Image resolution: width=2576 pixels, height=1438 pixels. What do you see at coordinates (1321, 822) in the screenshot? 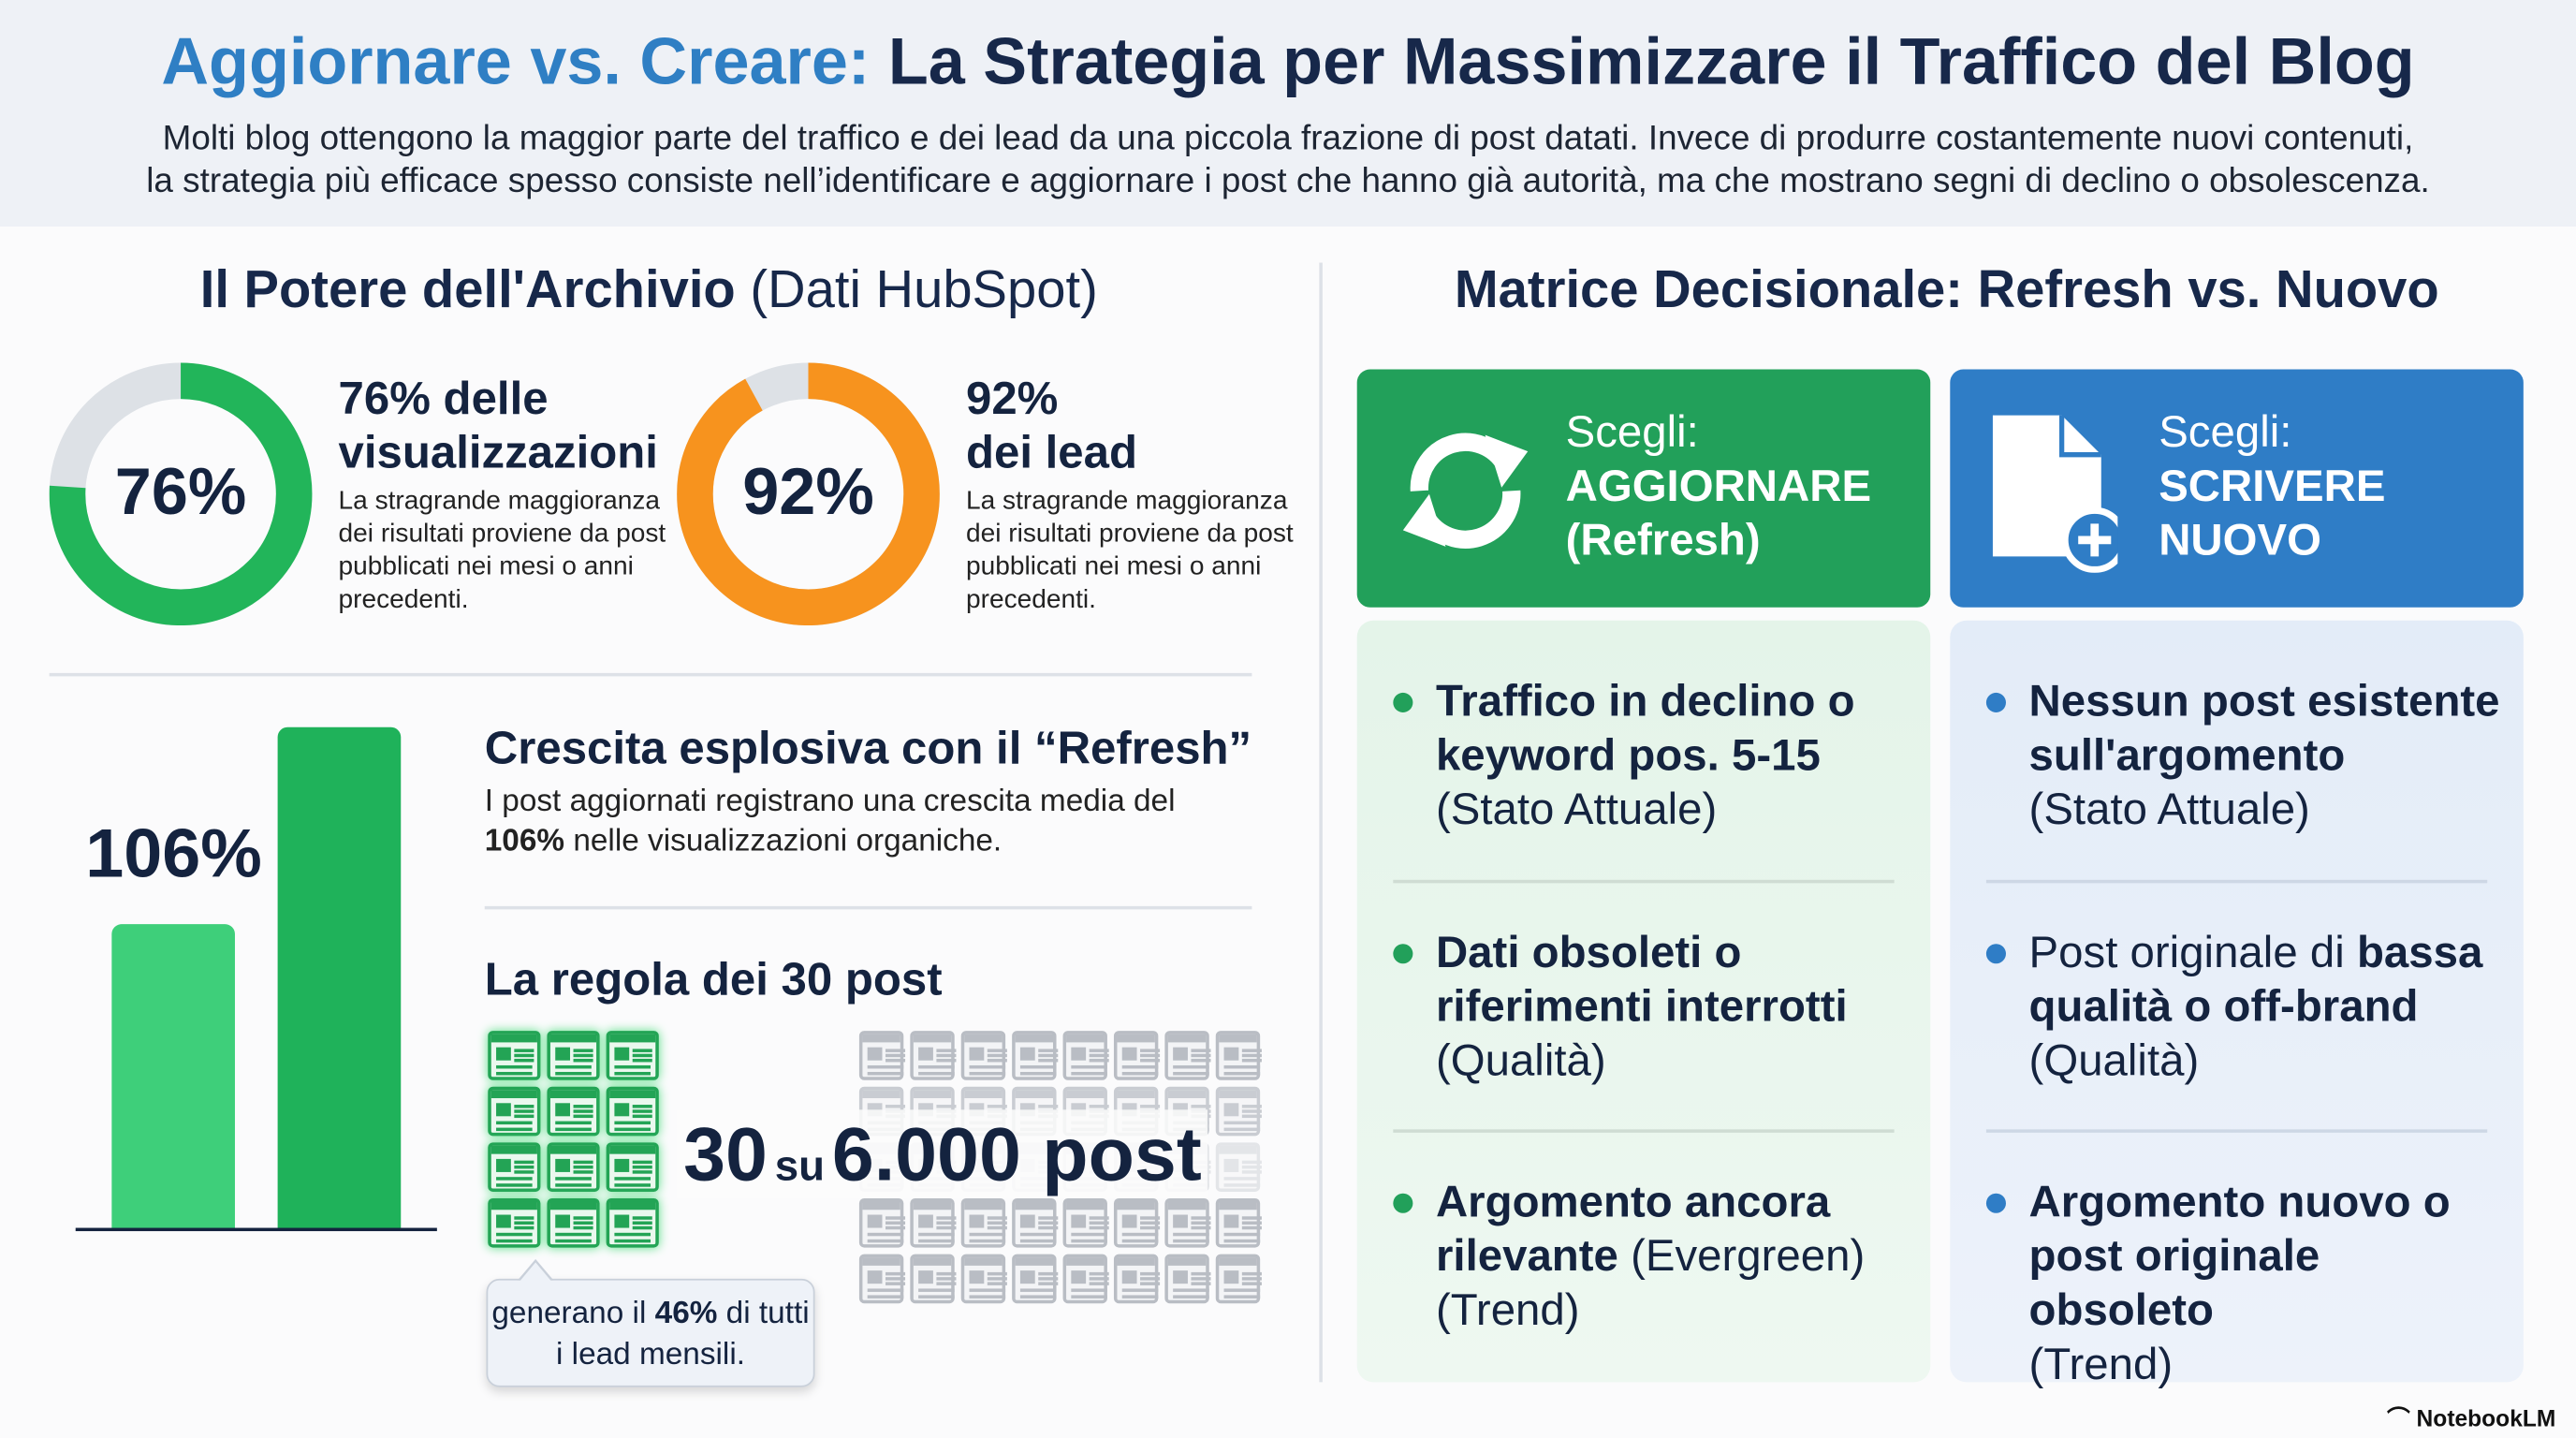
I see `column-divider` at bounding box center [1321, 822].